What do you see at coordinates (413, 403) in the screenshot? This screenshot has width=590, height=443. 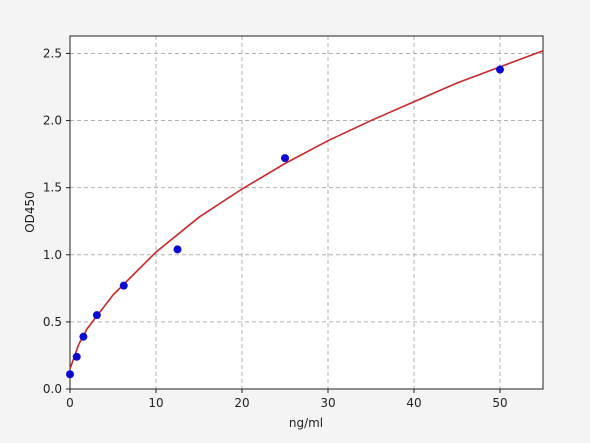 I see `x-tick-label: 40` at bounding box center [413, 403].